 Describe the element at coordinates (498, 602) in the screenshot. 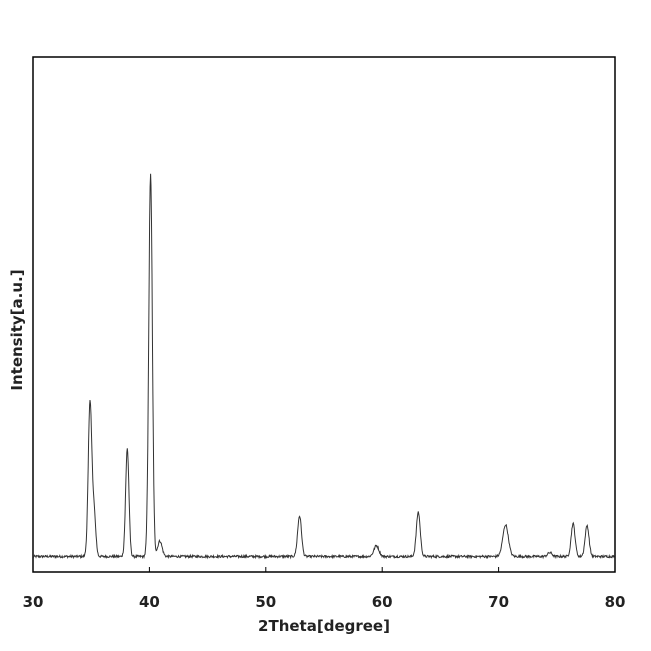

I see `x-tick-label-70: 70` at that location.